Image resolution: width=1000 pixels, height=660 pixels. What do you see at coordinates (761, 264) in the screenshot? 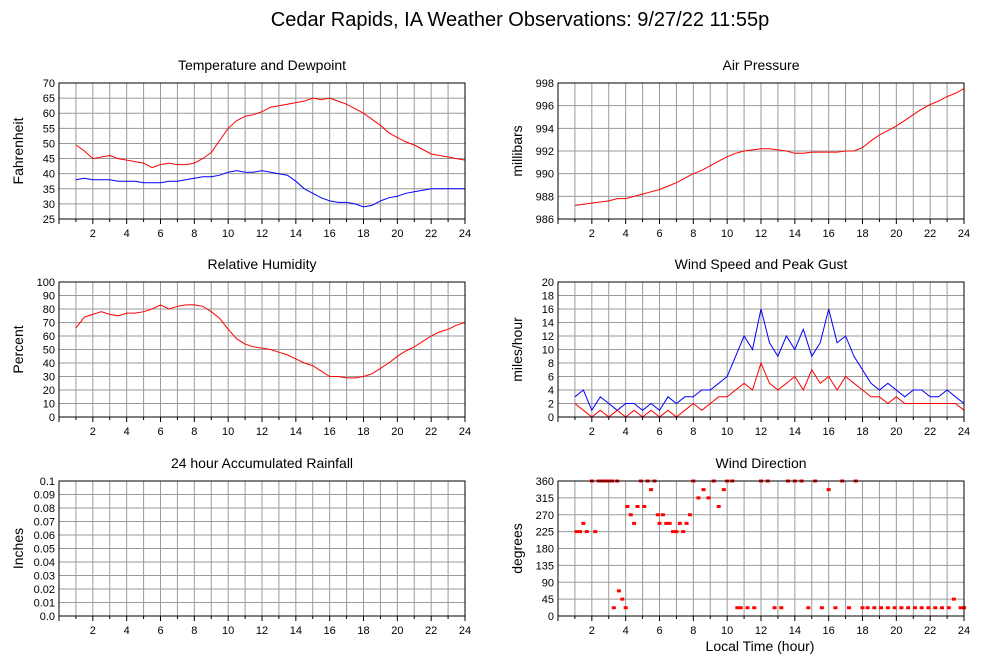
I see `wind-speed-and-peak-gust-title: Wind Speed and Peak Gust` at bounding box center [761, 264].